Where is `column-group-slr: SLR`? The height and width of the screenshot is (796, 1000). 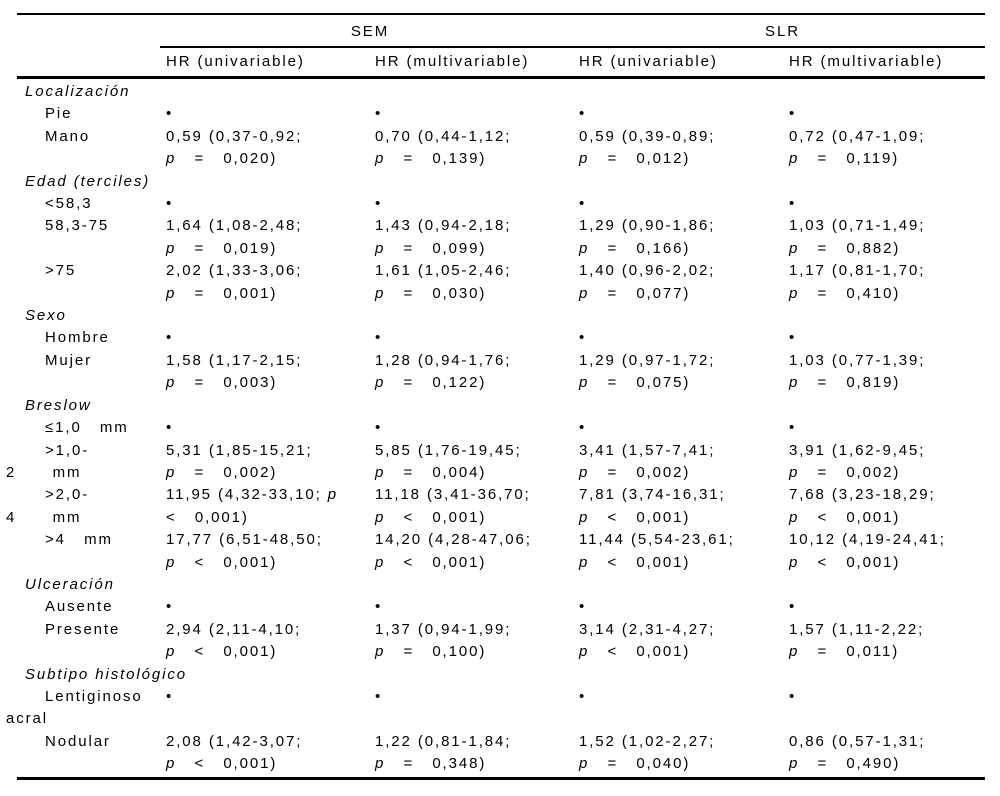
column-group-slr: SLR is located at coordinates (782, 31).